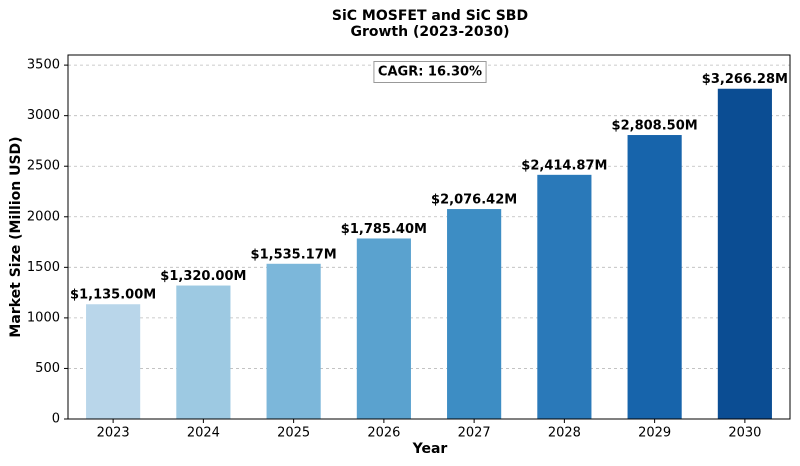 Image resolution: width=800 pixels, height=466 pixels. Describe the element at coordinates (474, 433) in the screenshot. I see `x-tick-label: 2027` at that location.